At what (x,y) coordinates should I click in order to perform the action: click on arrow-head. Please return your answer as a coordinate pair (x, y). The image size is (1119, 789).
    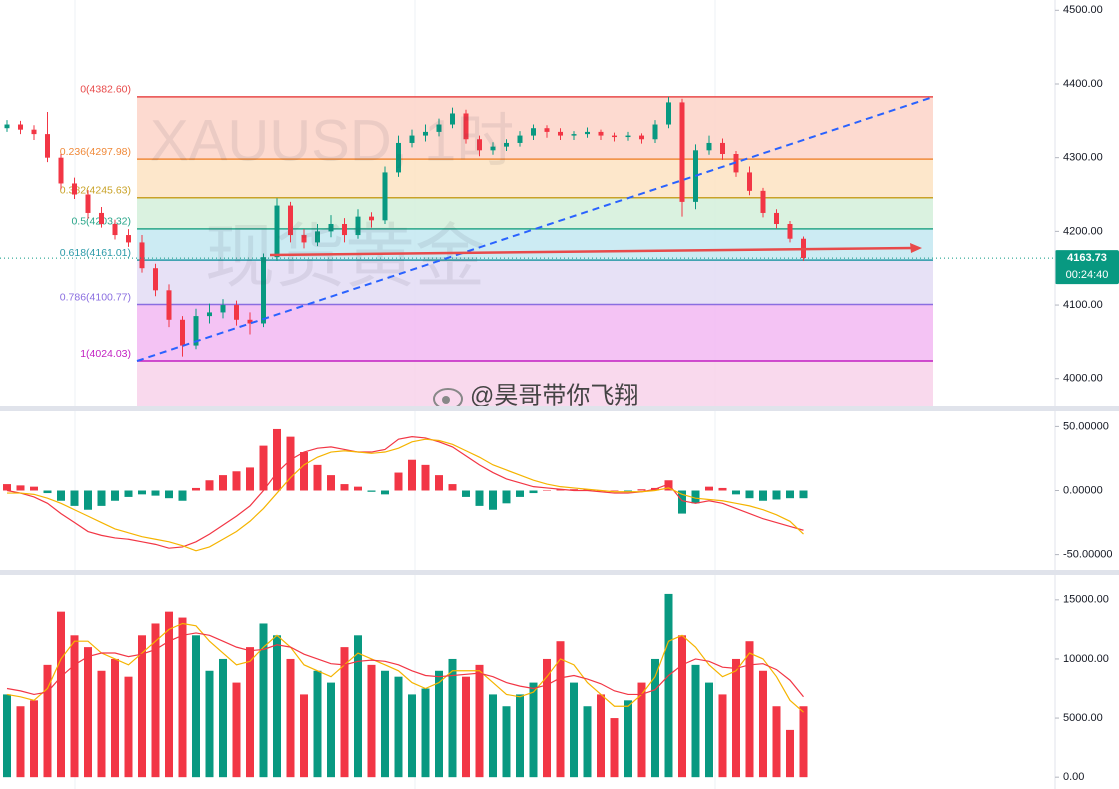
    Looking at the image, I should click on (916, 248).